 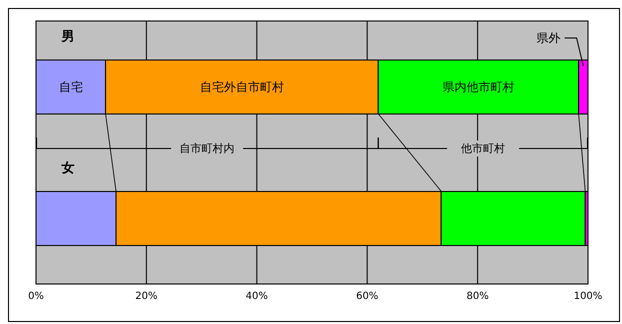 What do you see at coordinates (207, 148) in the screenshot?
I see `annotation: 自市町村内` at bounding box center [207, 148].